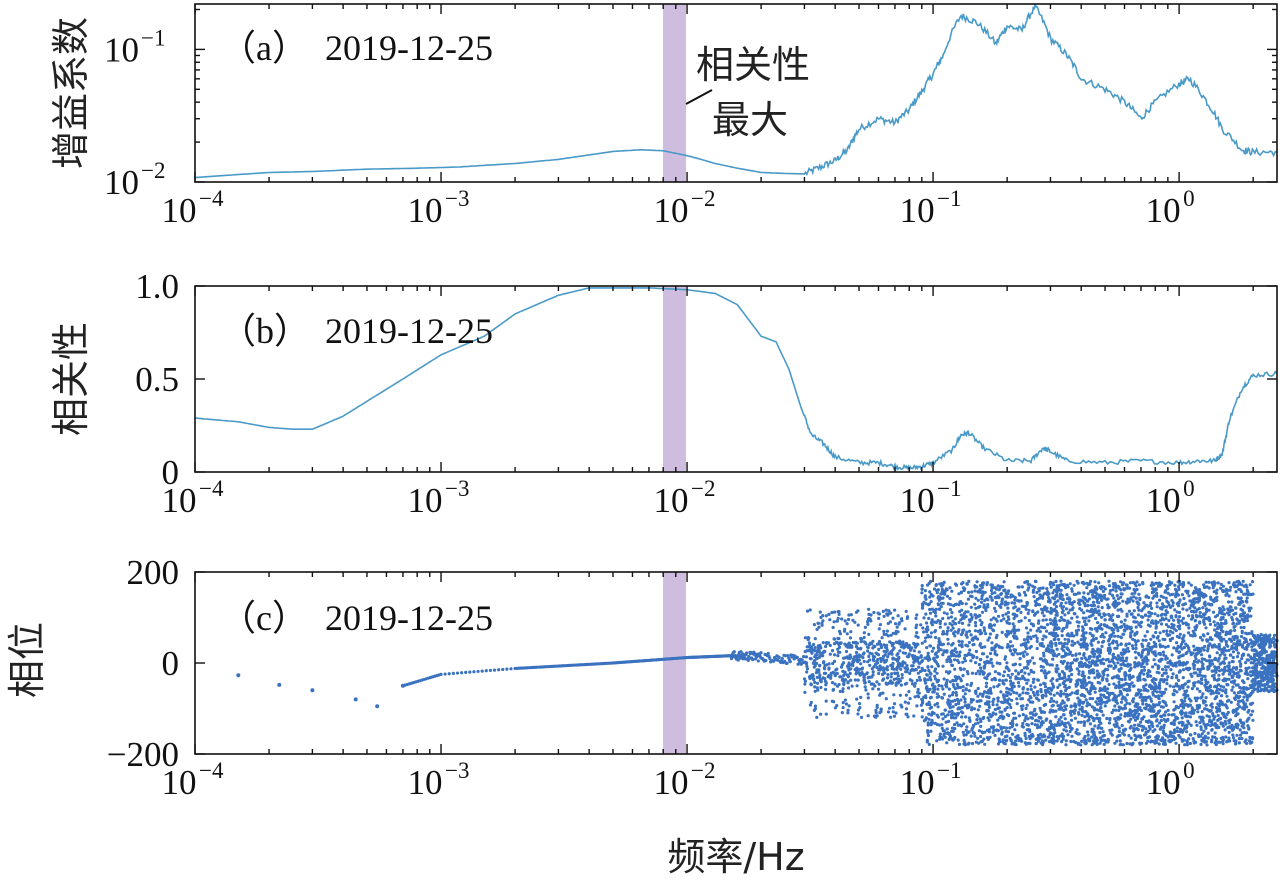 This screenshot has width=1280, height=884. I want to click on panel-b-highlight-band, so click(674, 379).